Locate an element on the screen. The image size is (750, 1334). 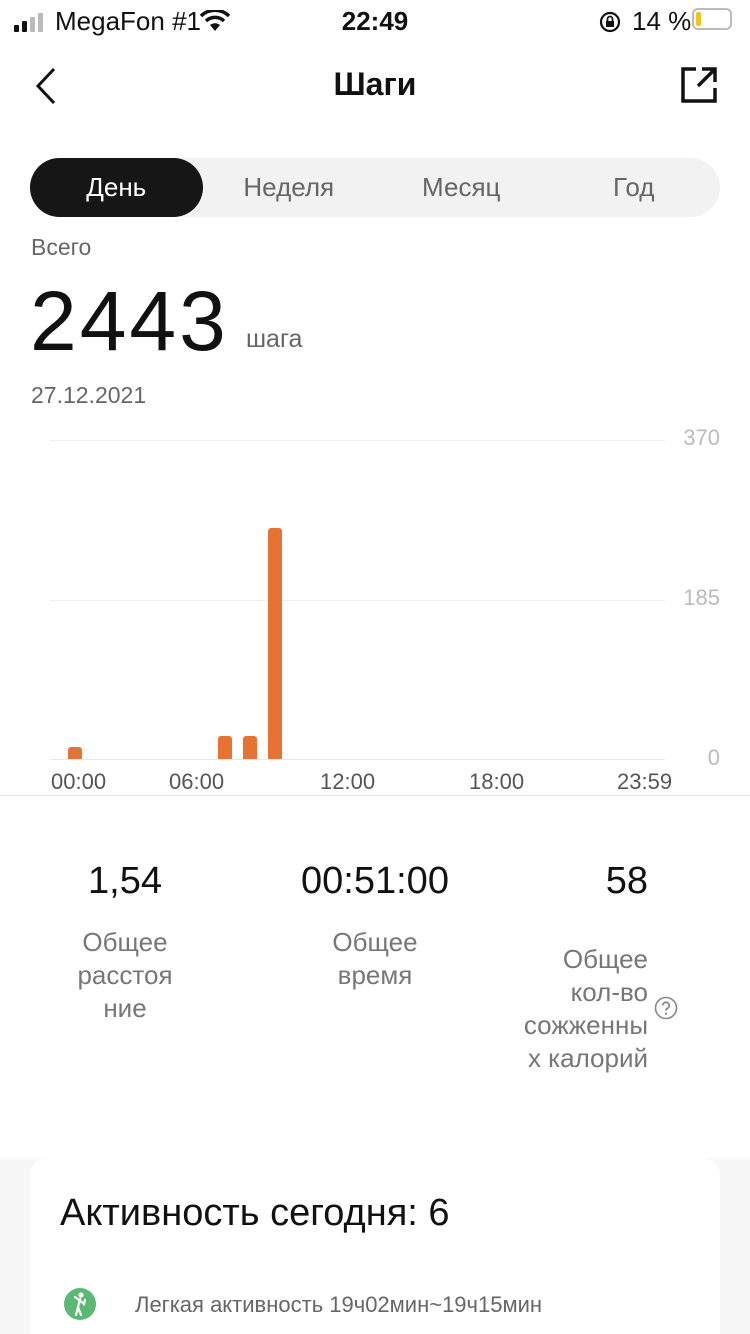
time-value: 00:51:00 is located at coordinates (375, 881).